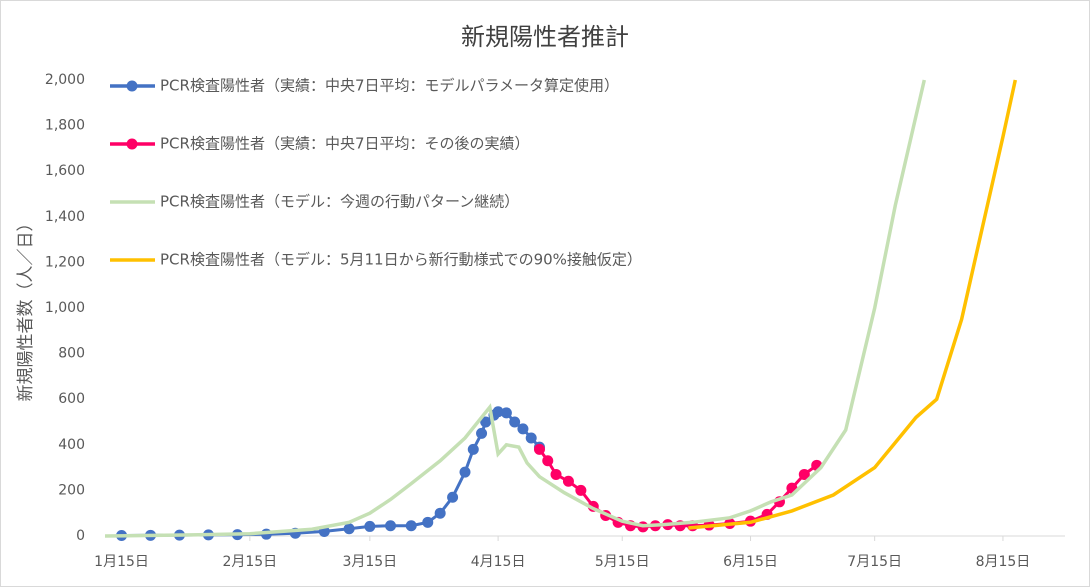 This screenshot has width=1090, height=587. What do you see at coordinates (622, 562) in the screenshot?
I see `x-tick-label: 5月15日` at bounding box center [622, 562].